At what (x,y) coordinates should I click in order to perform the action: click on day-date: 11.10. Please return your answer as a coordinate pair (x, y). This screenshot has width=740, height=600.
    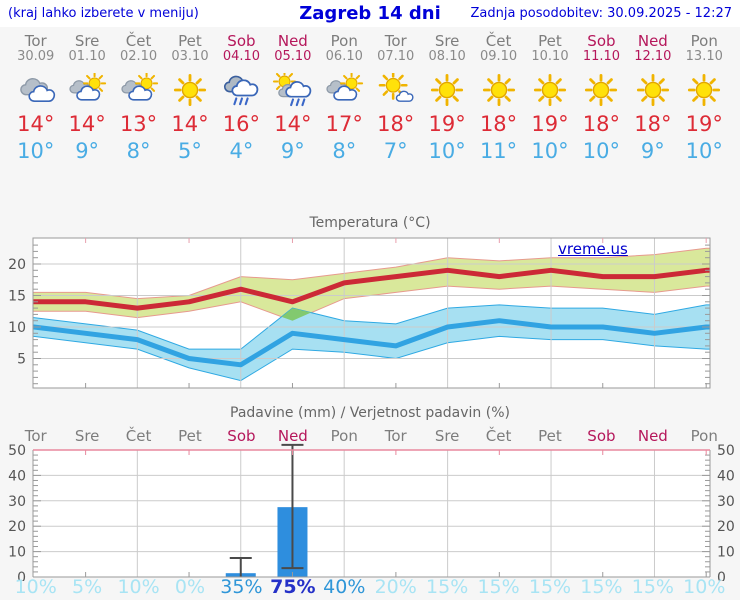
    Looking at the image, I should click on (601, 56).